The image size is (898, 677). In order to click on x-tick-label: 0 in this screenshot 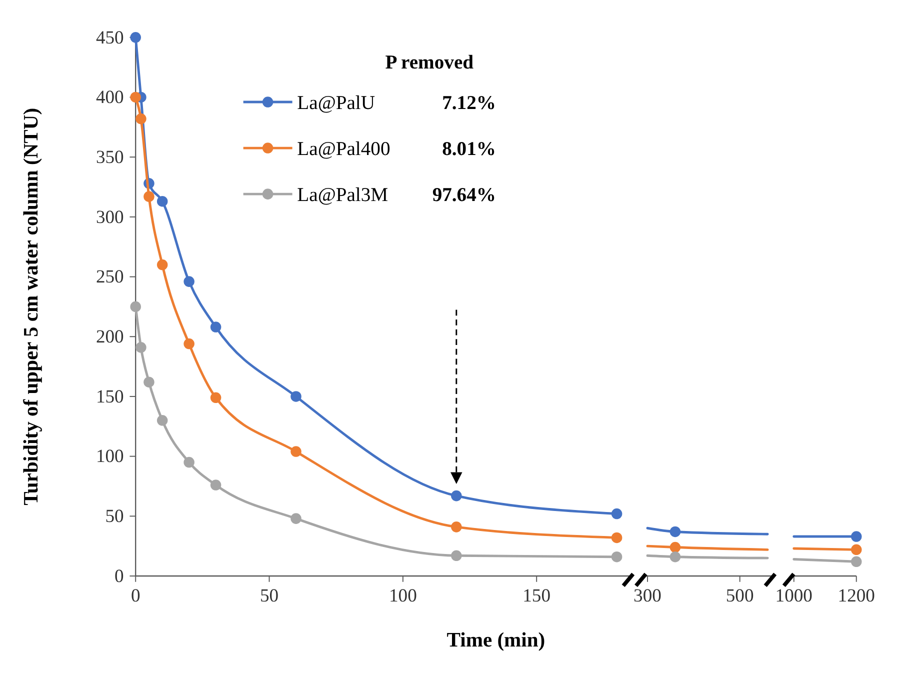, I will do `click(135, 595)`.